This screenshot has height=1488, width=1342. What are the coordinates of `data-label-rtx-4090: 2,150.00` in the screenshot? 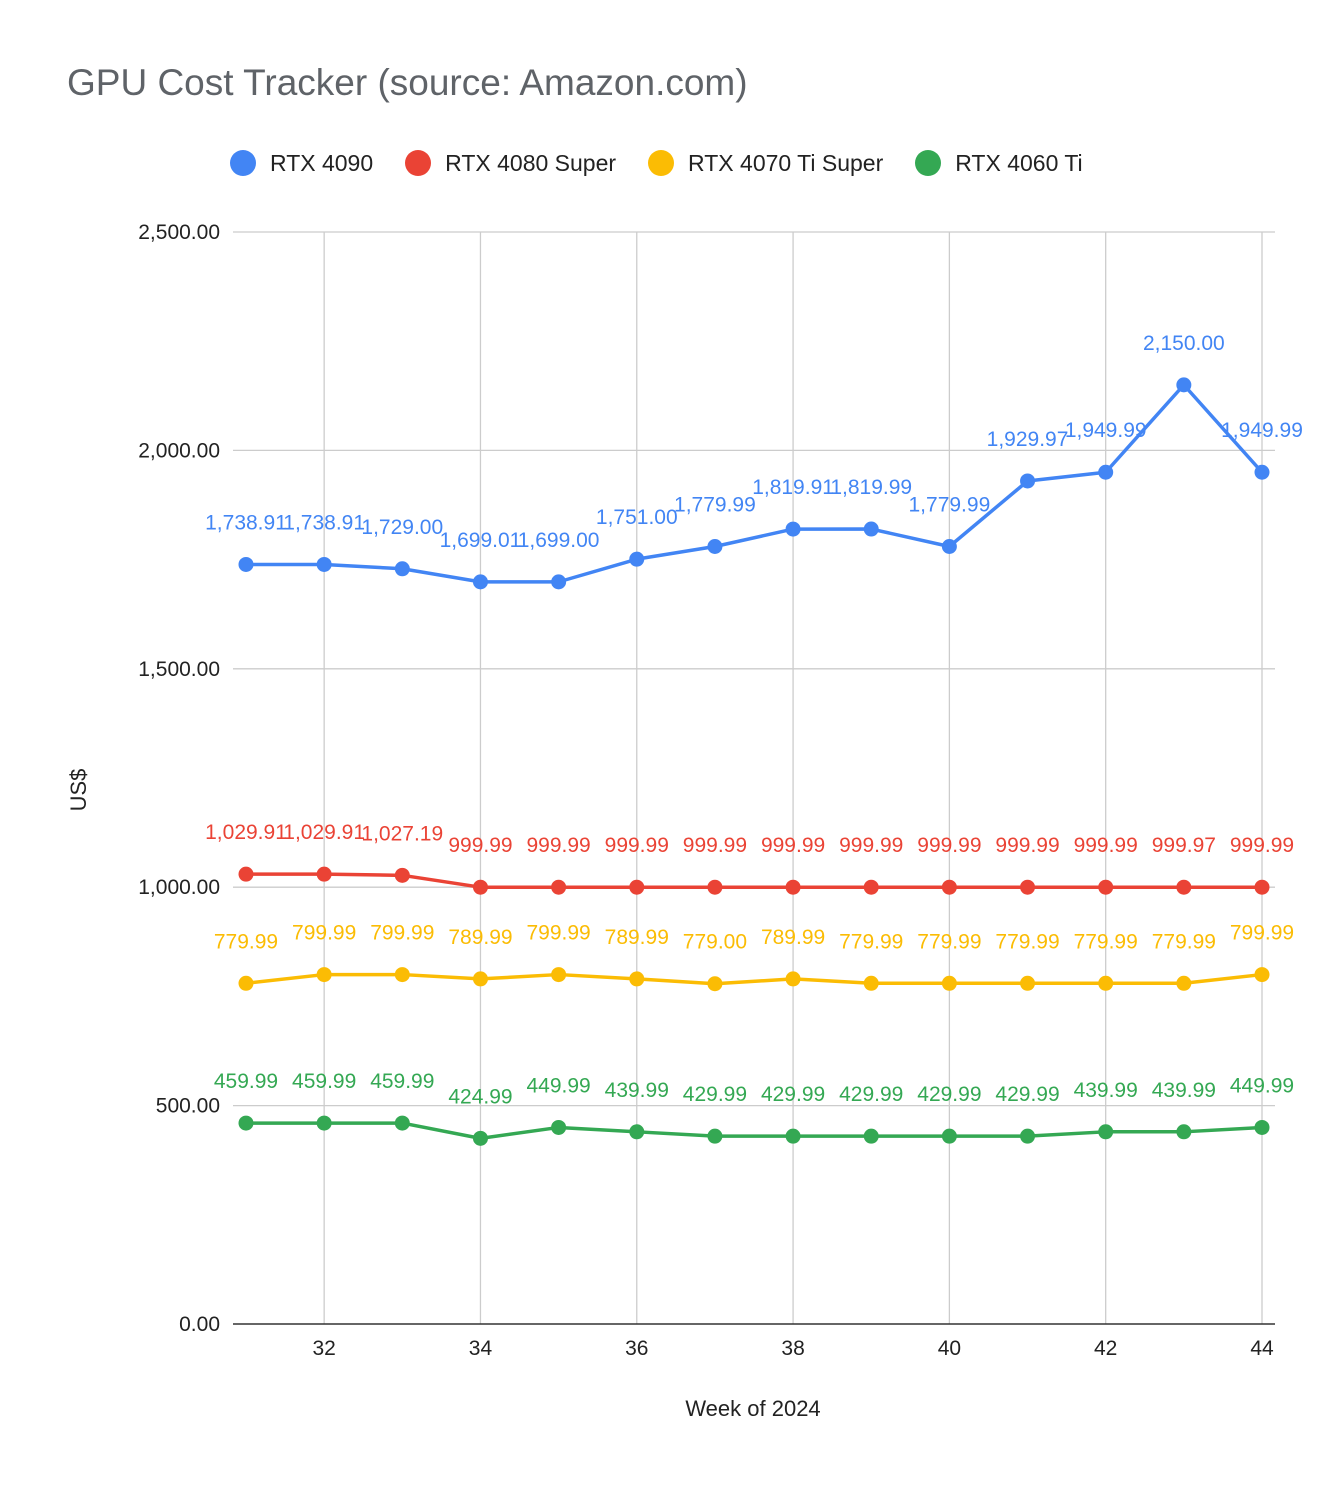 It's located at (1184, 343).